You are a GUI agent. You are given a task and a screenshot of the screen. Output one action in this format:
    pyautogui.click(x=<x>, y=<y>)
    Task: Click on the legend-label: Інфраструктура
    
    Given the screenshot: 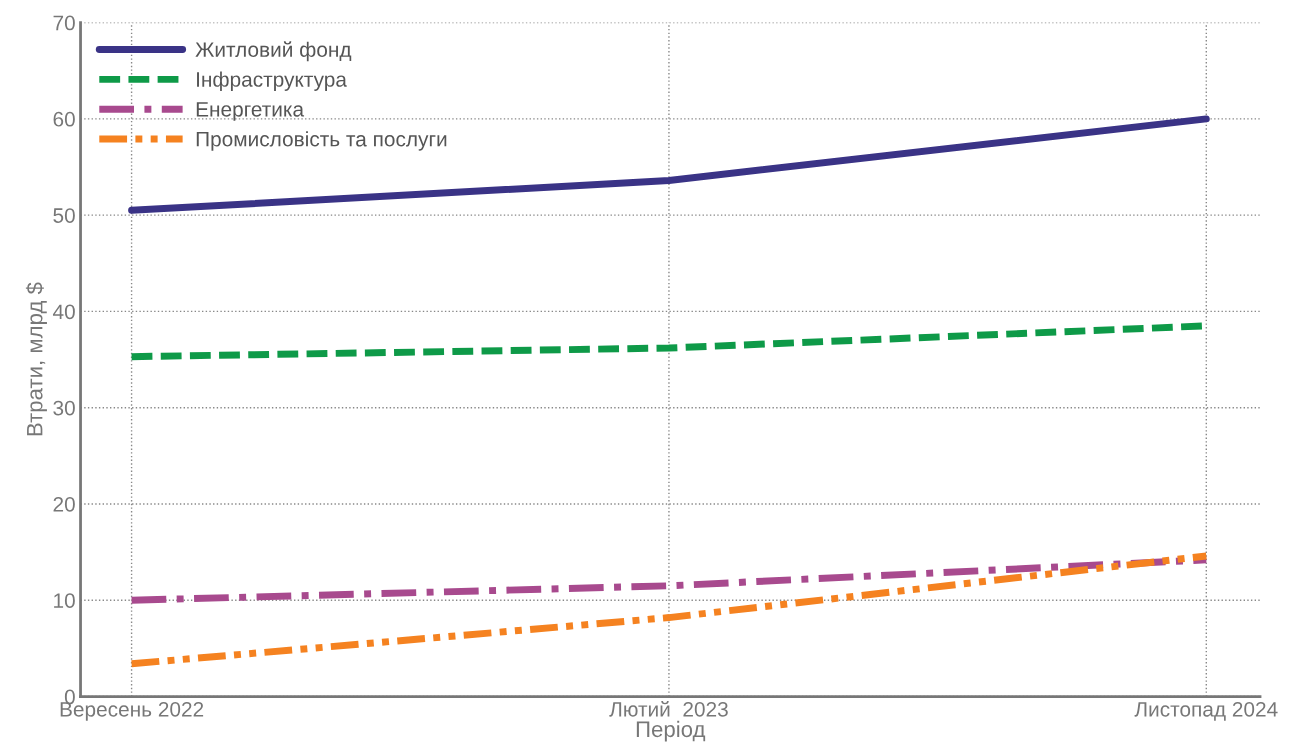 What is the action you would take?
    pyautogui.click(x=272, y=81)
    